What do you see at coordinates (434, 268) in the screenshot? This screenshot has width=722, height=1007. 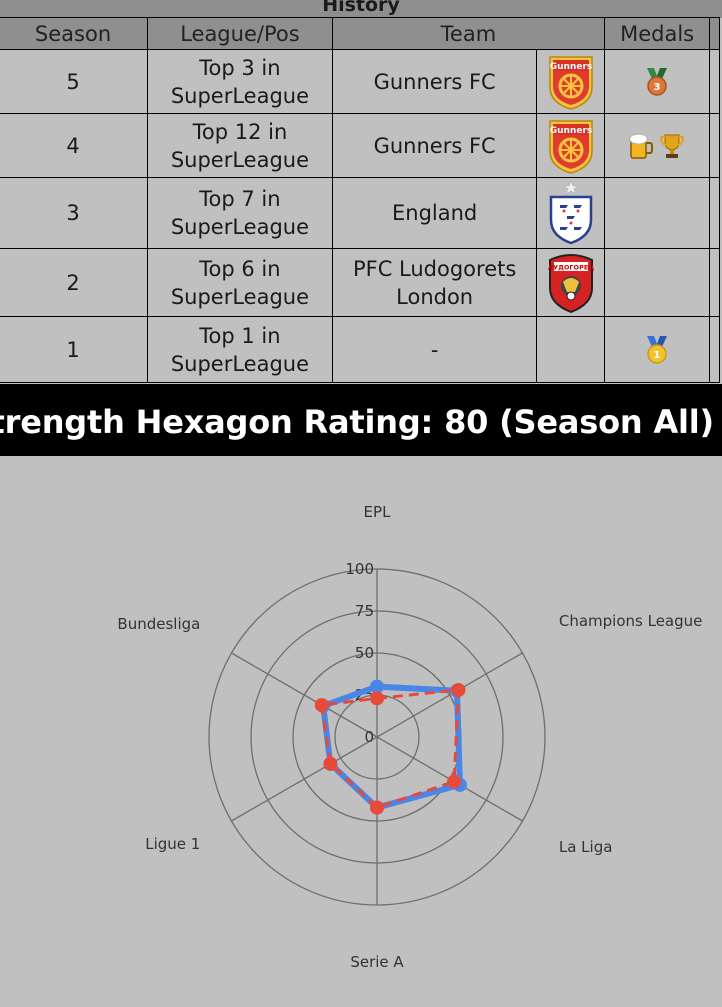 I see `team-name-line1: PFC Ludogorets` at bounding box center [434, 268].